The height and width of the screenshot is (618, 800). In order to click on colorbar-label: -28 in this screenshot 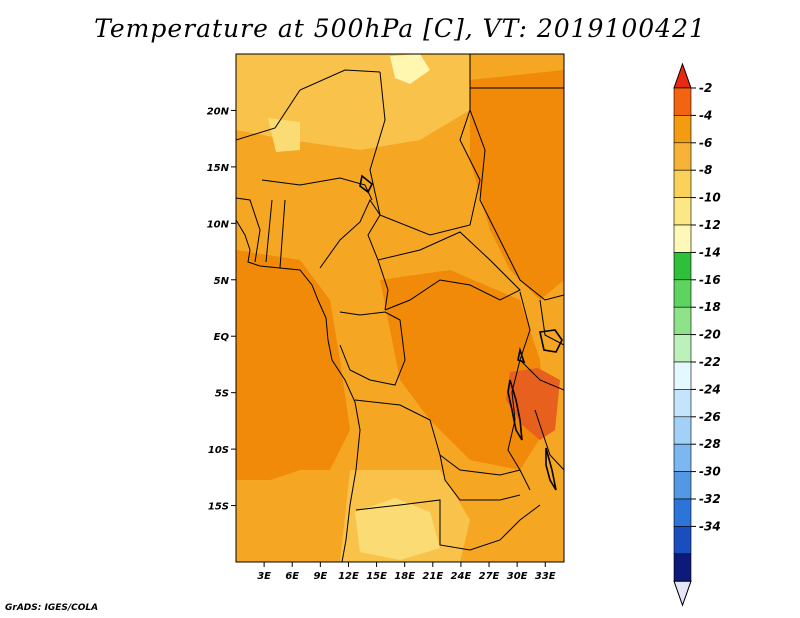, I will do `click(710, 444)`.